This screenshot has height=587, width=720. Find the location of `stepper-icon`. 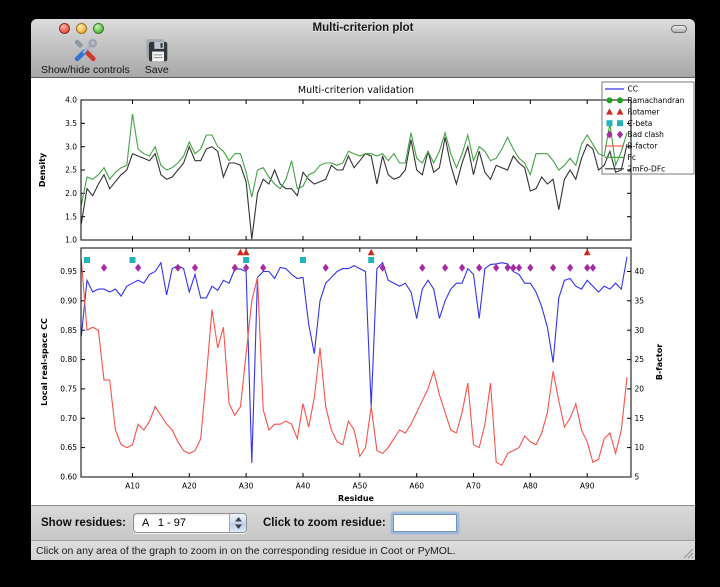

stepper-icon is located at coordinates (237, 523).